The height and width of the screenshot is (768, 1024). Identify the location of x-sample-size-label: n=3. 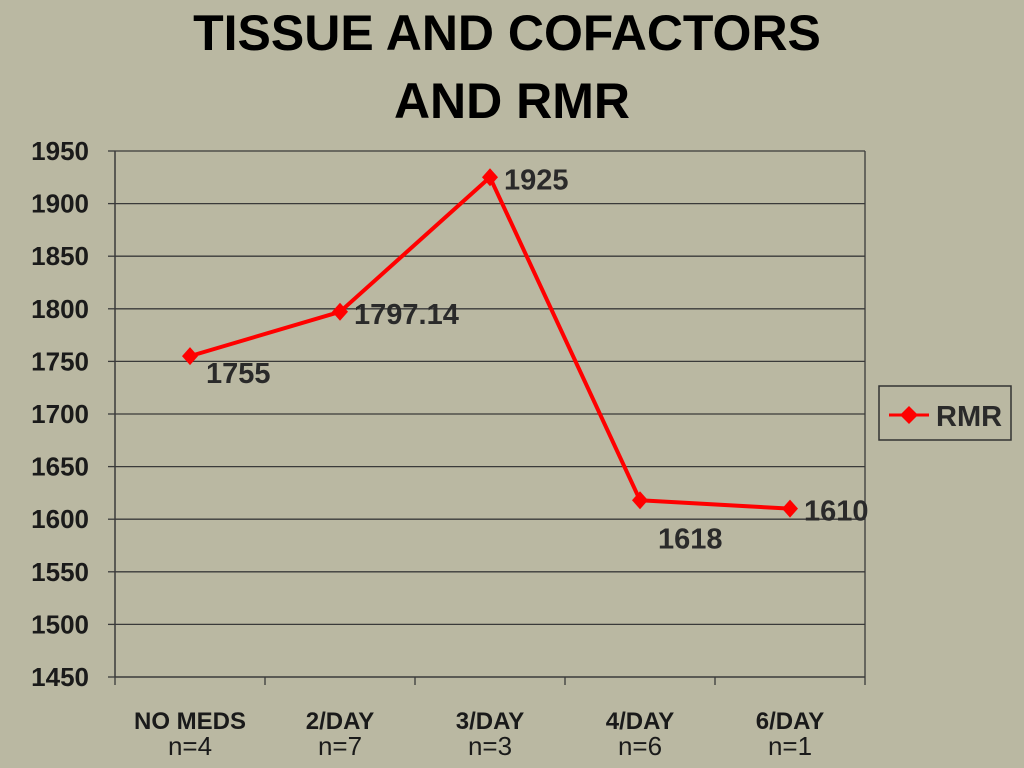
(490, 746).